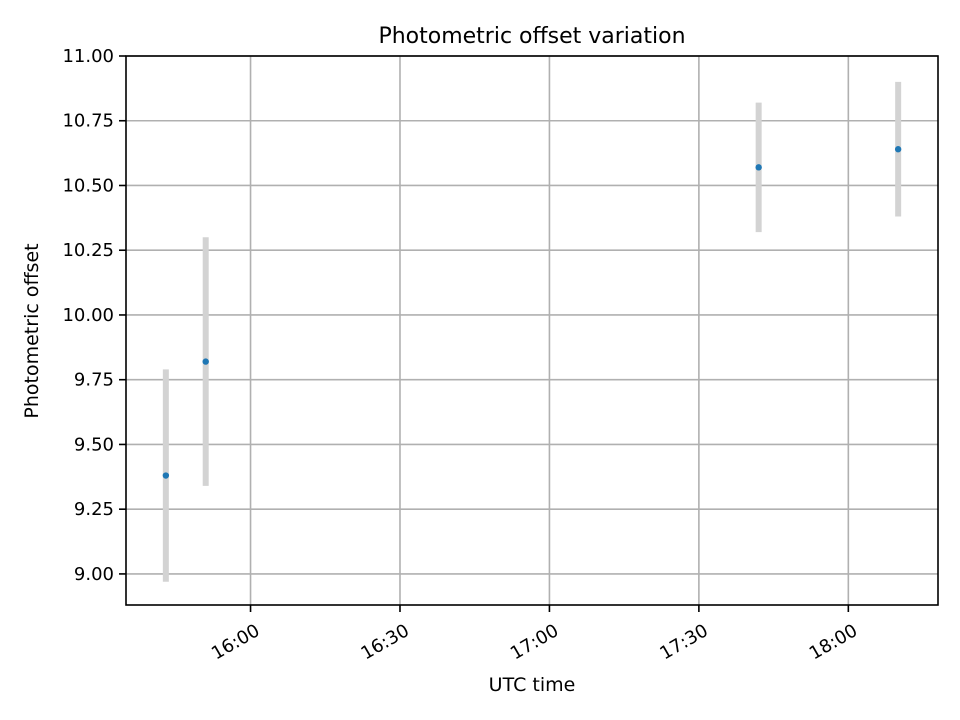 The height and width of the screenshot is (720, 960). Describe the element at coordinates (532, 685) in the screenshot. I see `x-axis-label: UTC time` at that location.